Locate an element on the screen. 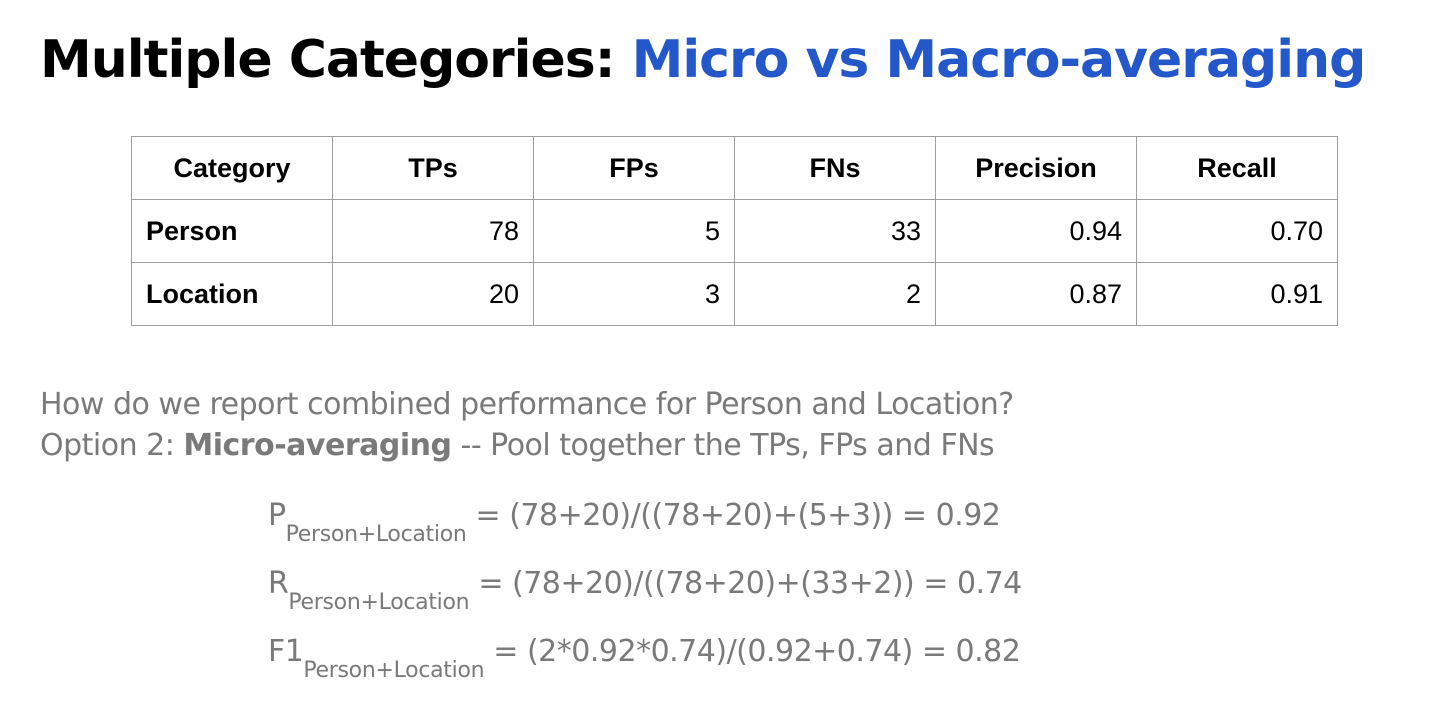  cell-fns: 33 is located at coordinates (835, 231).